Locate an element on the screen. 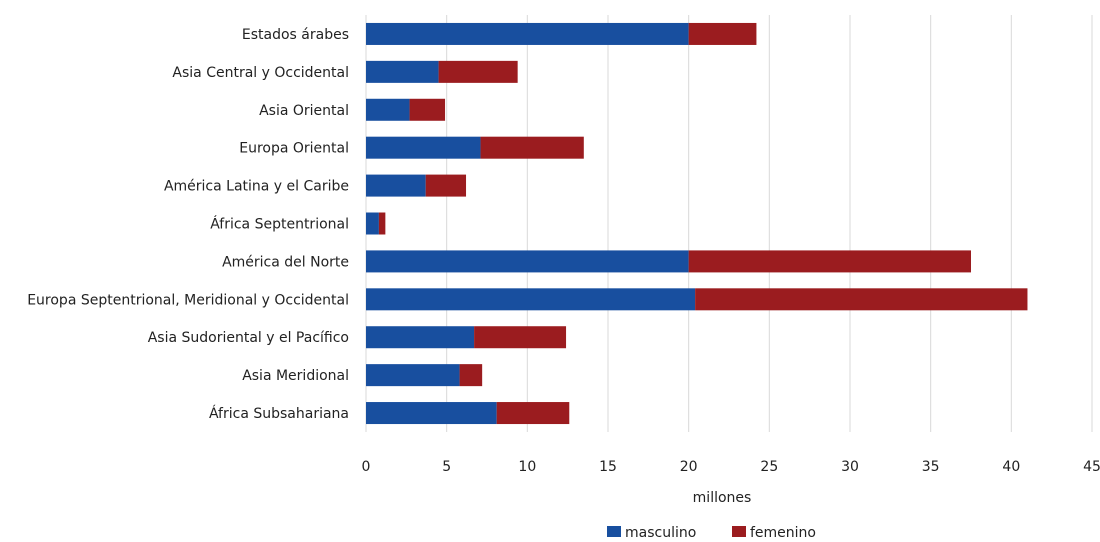 This screenshot has height=542, width=1100. category-label: Europa Oriental is located at coordinates (294, 149).